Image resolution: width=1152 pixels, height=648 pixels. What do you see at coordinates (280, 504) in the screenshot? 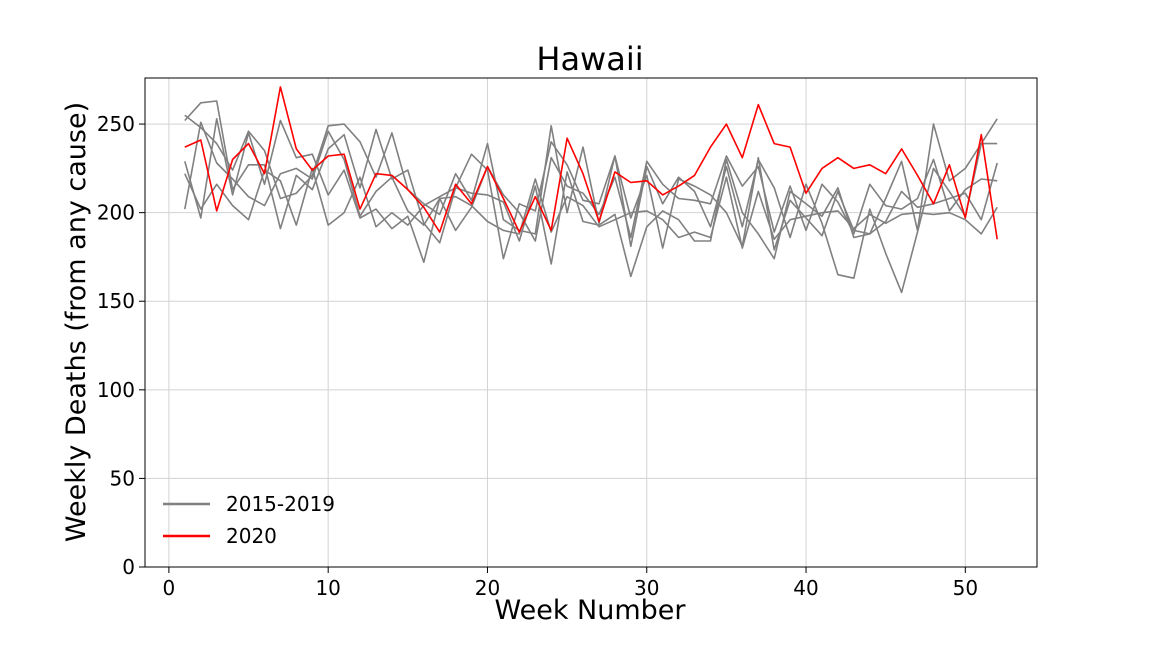
I see `legend-label: 2015-2019` at bounding box center [280, 504].